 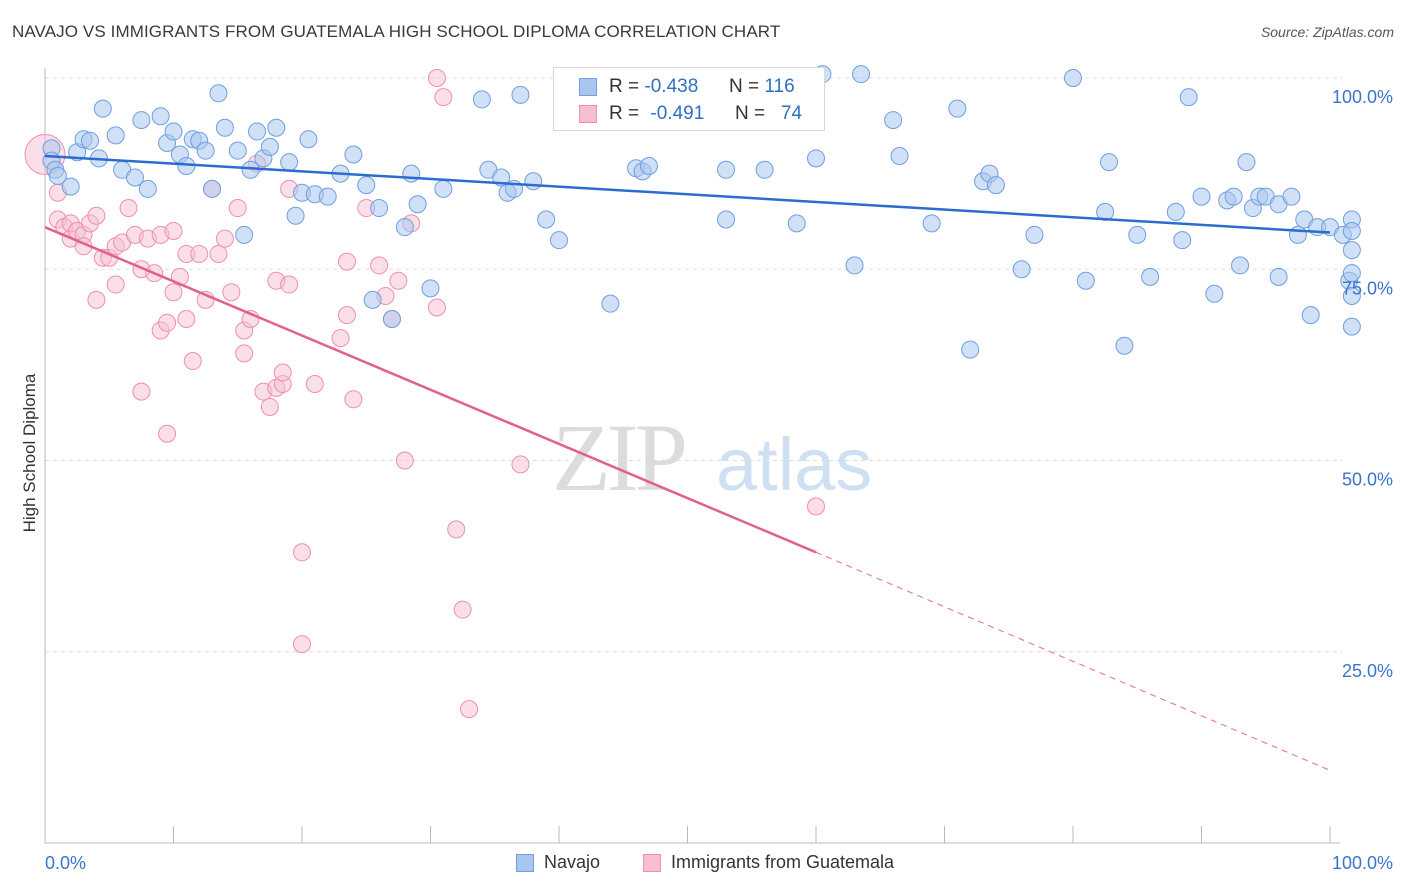 I want to click on legend-r-value: -0.438, so click(x=671, y=86).